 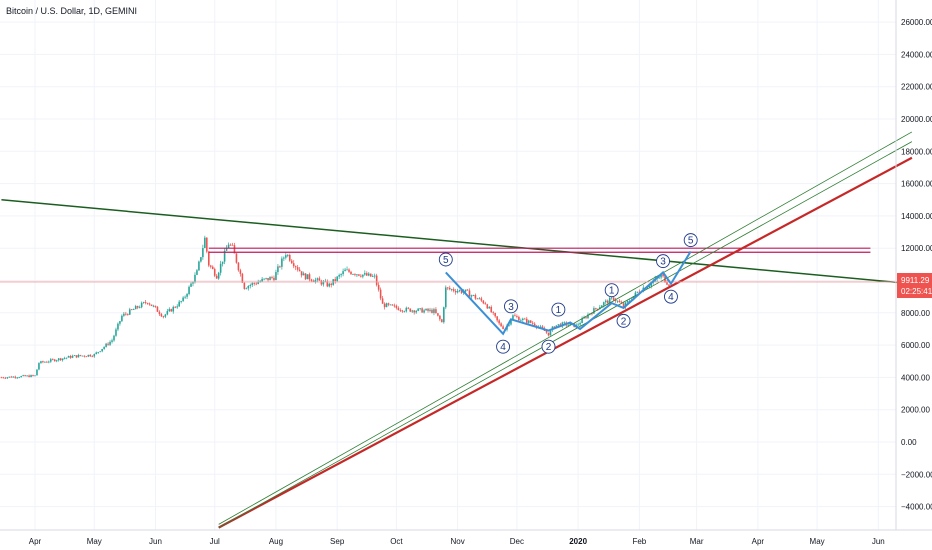 I want to click on price-tick-label: 0.00, so click(x=909, y=442).